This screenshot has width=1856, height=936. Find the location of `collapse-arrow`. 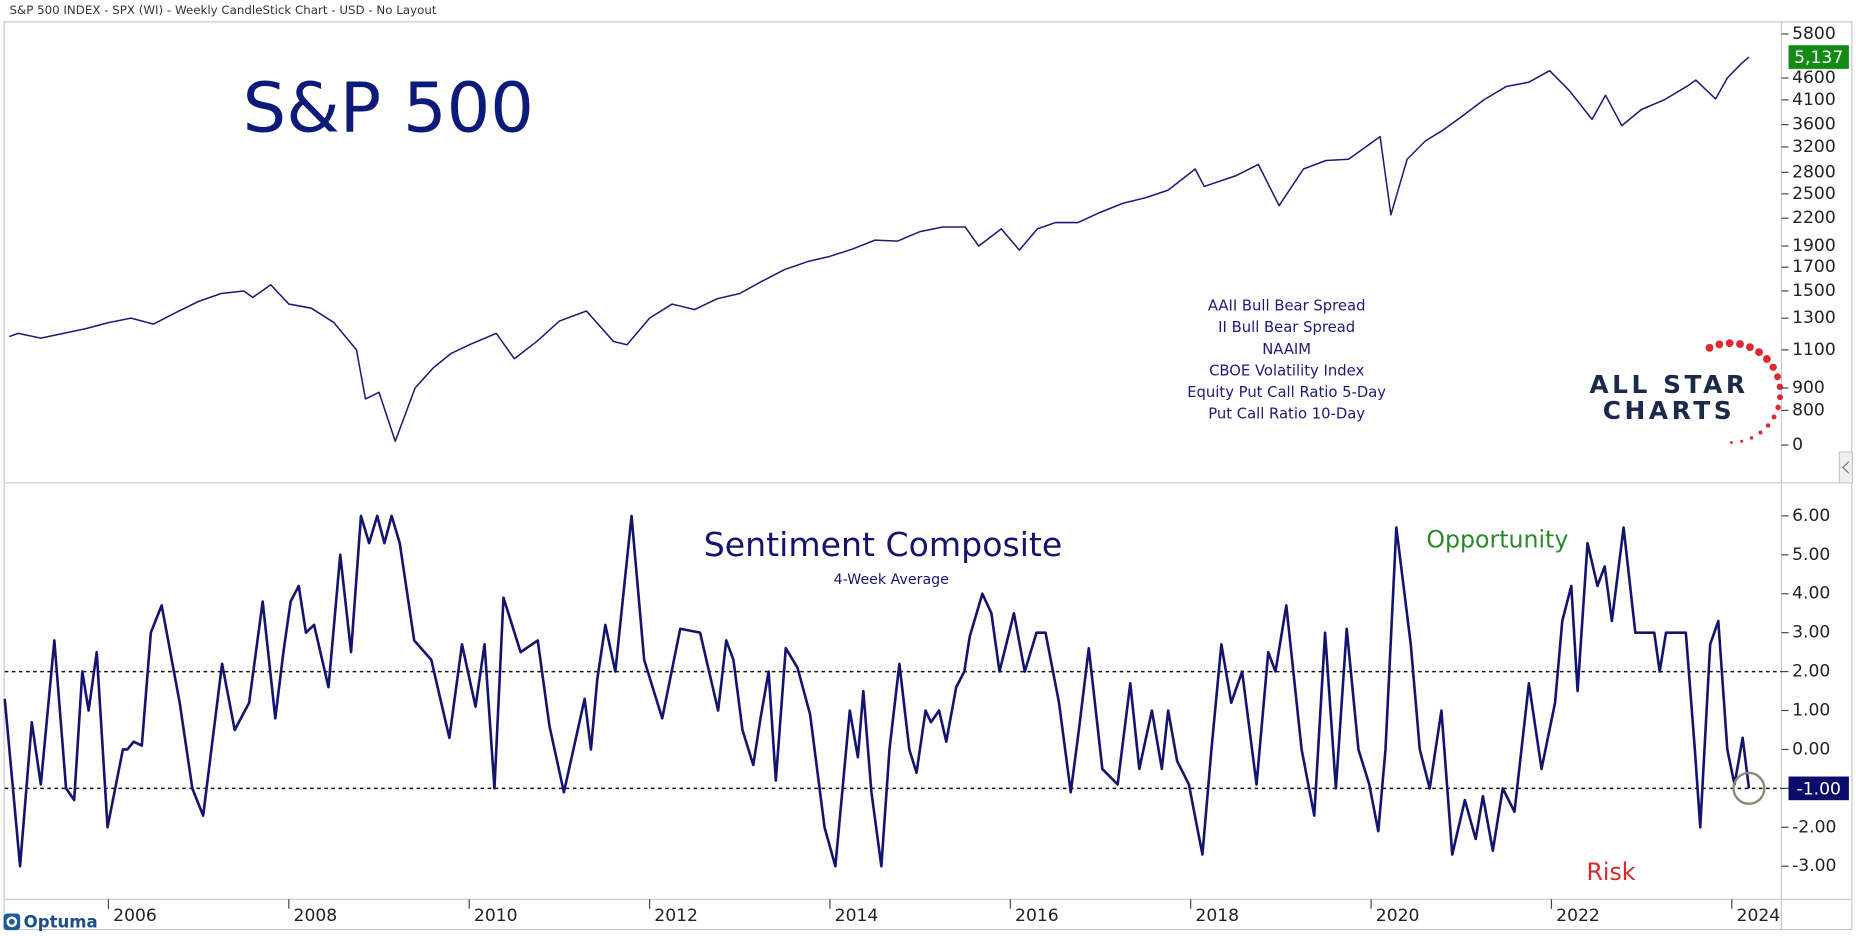

collapse-arrow is located at coordinates (1846, 467).